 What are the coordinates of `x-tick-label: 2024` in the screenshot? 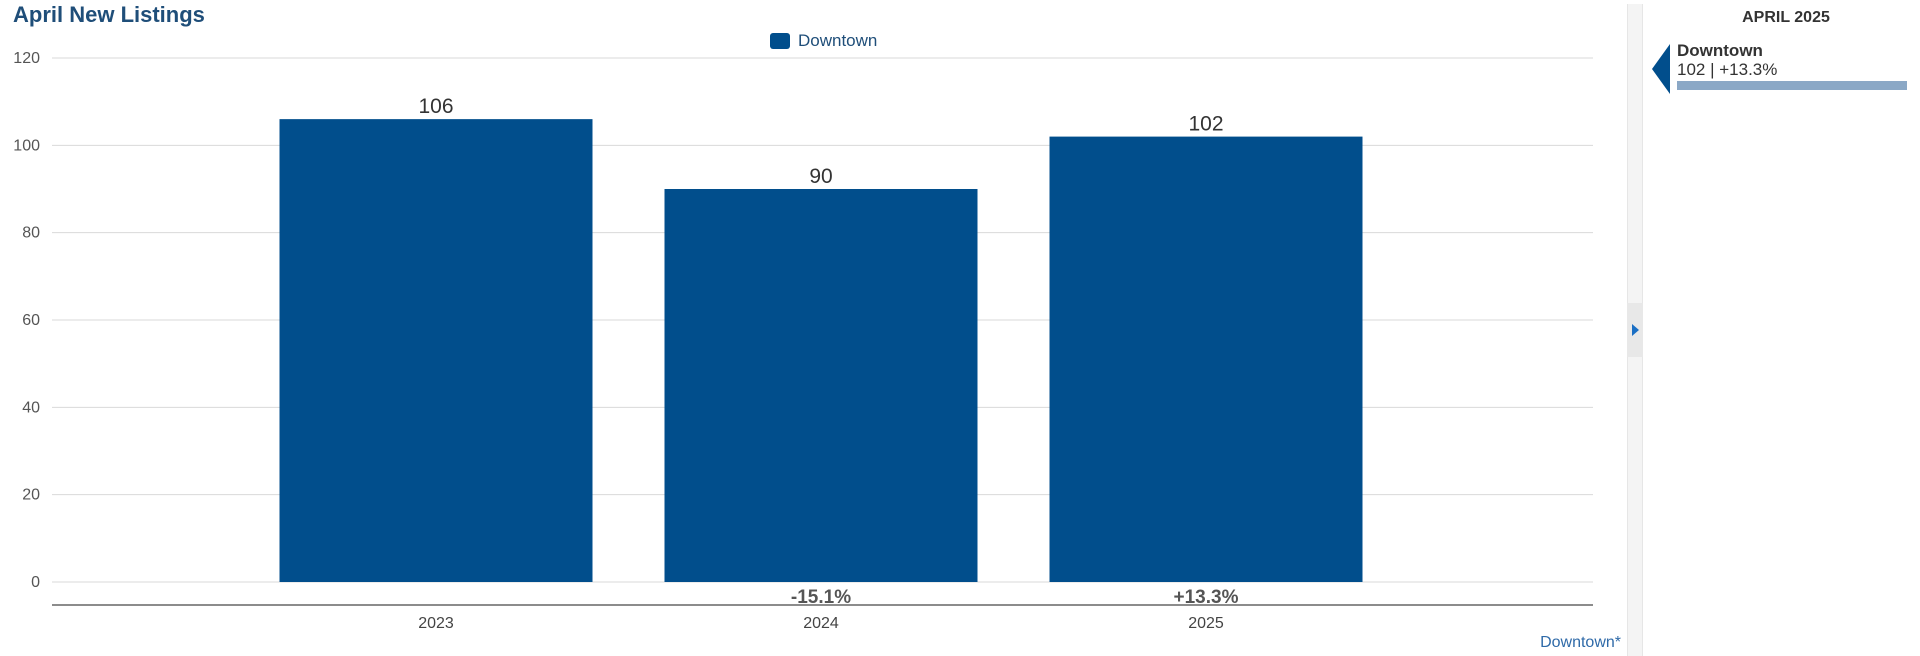 It's located at (821, 623).